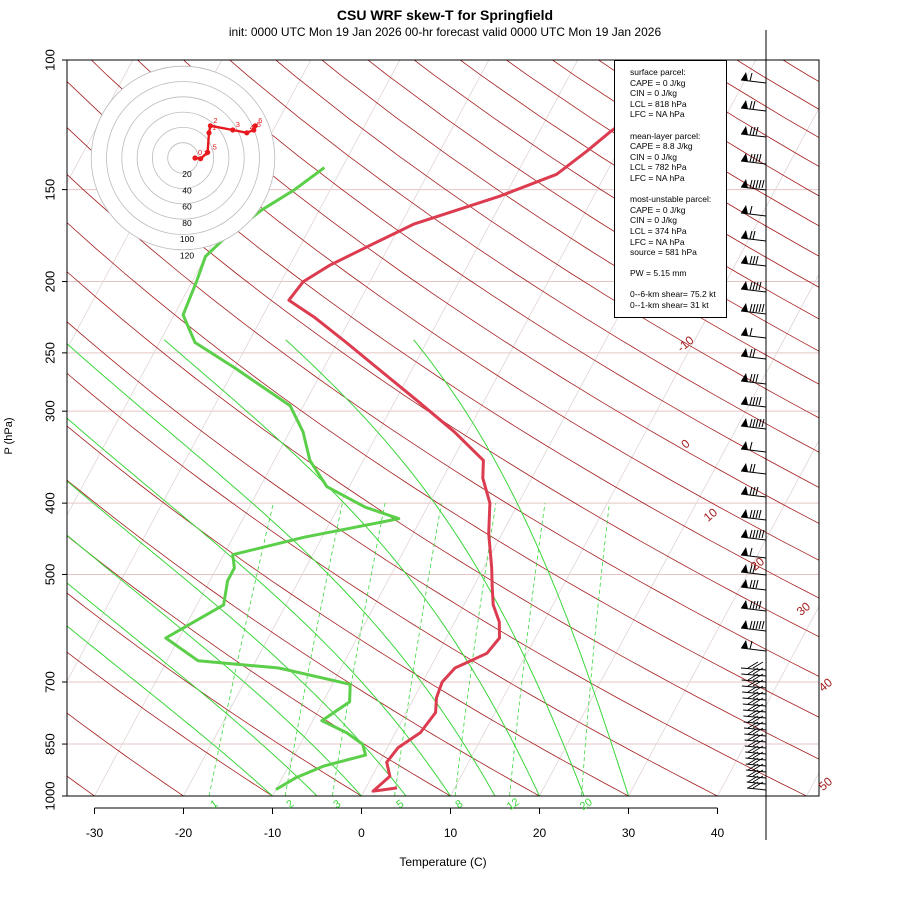 The width and height of the screenshot is (900, 900). I want to click on y-tick-label: 700, so click(49, 682).